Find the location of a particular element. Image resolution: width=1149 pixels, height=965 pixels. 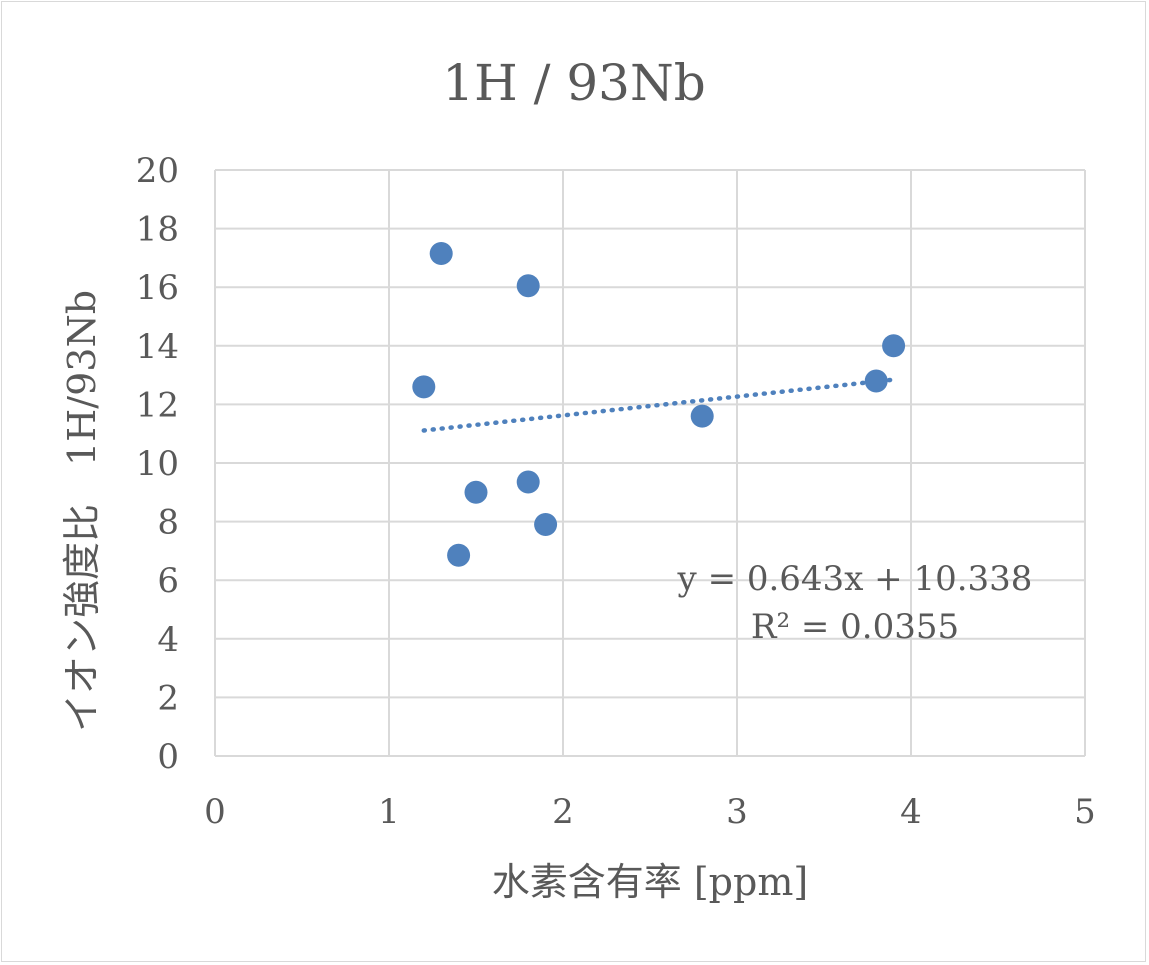

y-tick-label: 14 is located at coordinates (157, 347).